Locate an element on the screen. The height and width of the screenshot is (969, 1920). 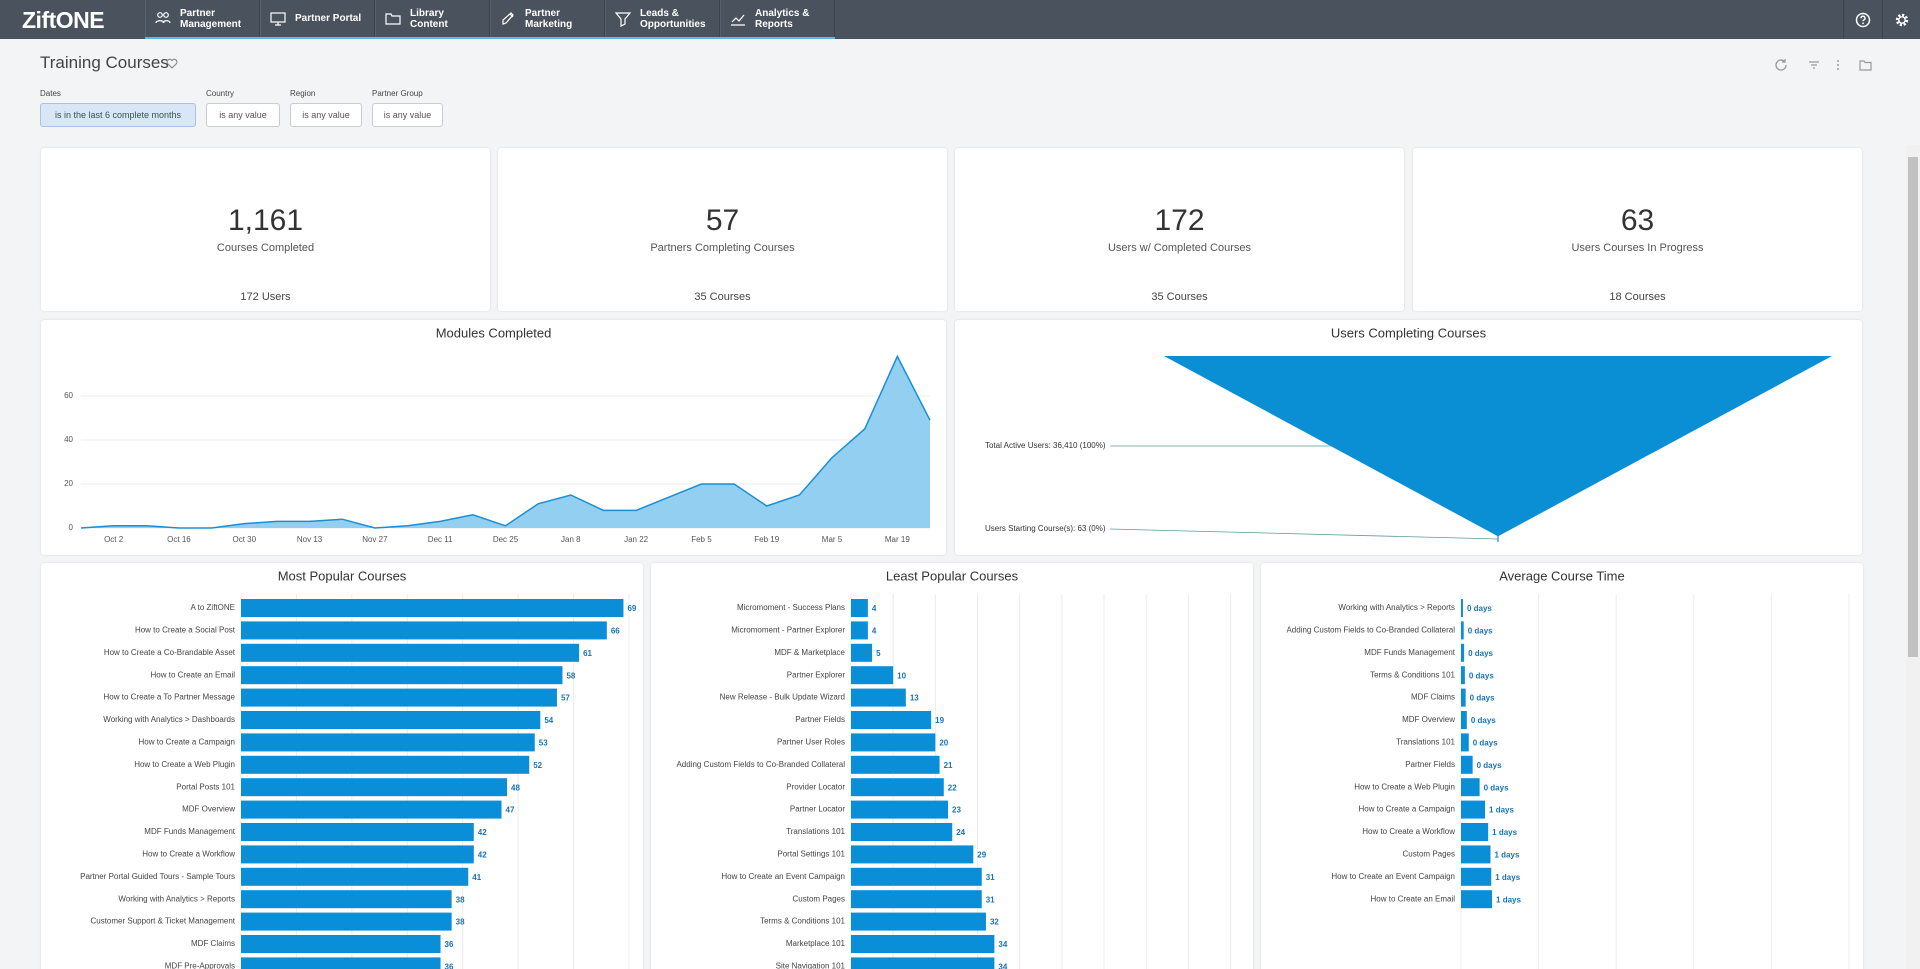
data-label: 66 is located at coordinates (615, 631).